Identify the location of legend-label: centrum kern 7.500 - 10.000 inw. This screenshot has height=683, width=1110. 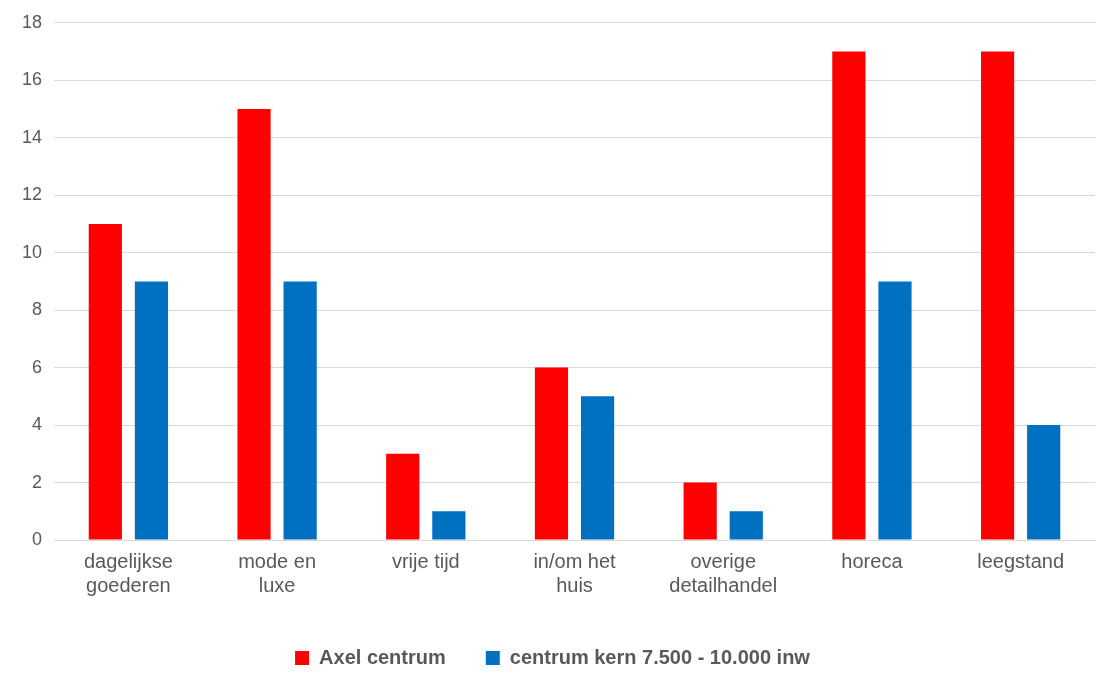
(660, 656).